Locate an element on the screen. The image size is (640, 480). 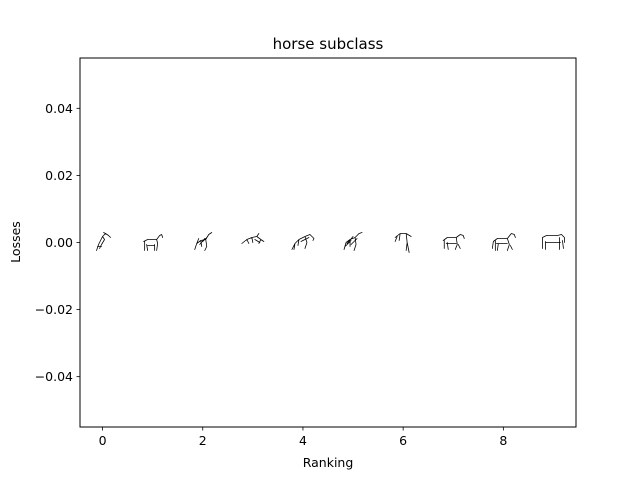
x-tick-label: 2 is located at coordinates (203, 440).